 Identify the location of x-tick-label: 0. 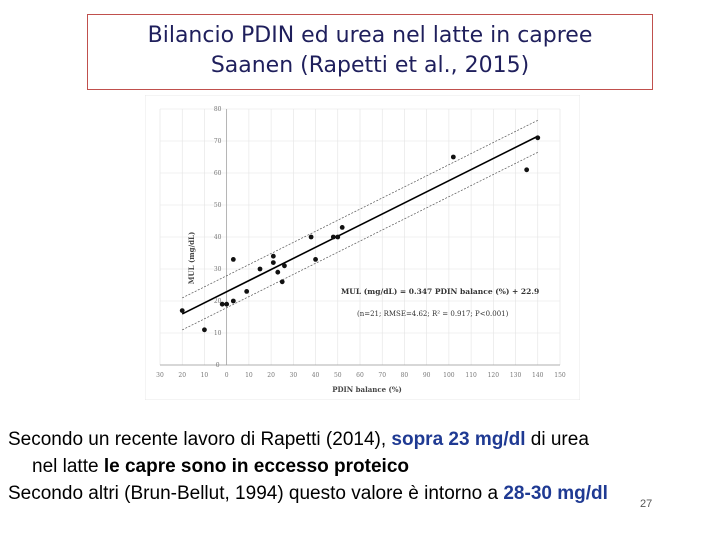
(227, 375).